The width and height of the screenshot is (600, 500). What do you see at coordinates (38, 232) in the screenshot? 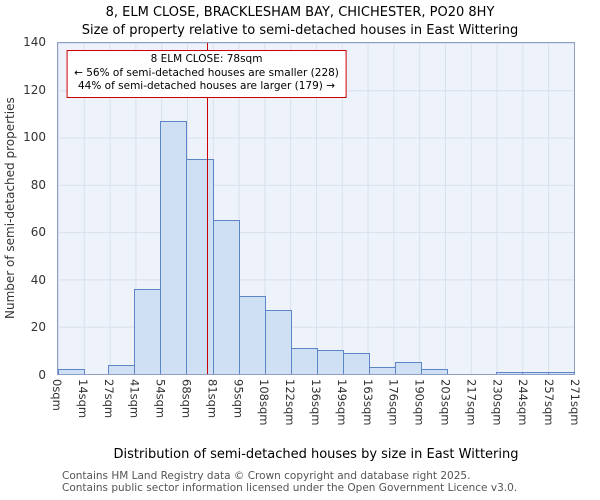
I see `y-tick-label: 60` at bounding box center [38, 232].